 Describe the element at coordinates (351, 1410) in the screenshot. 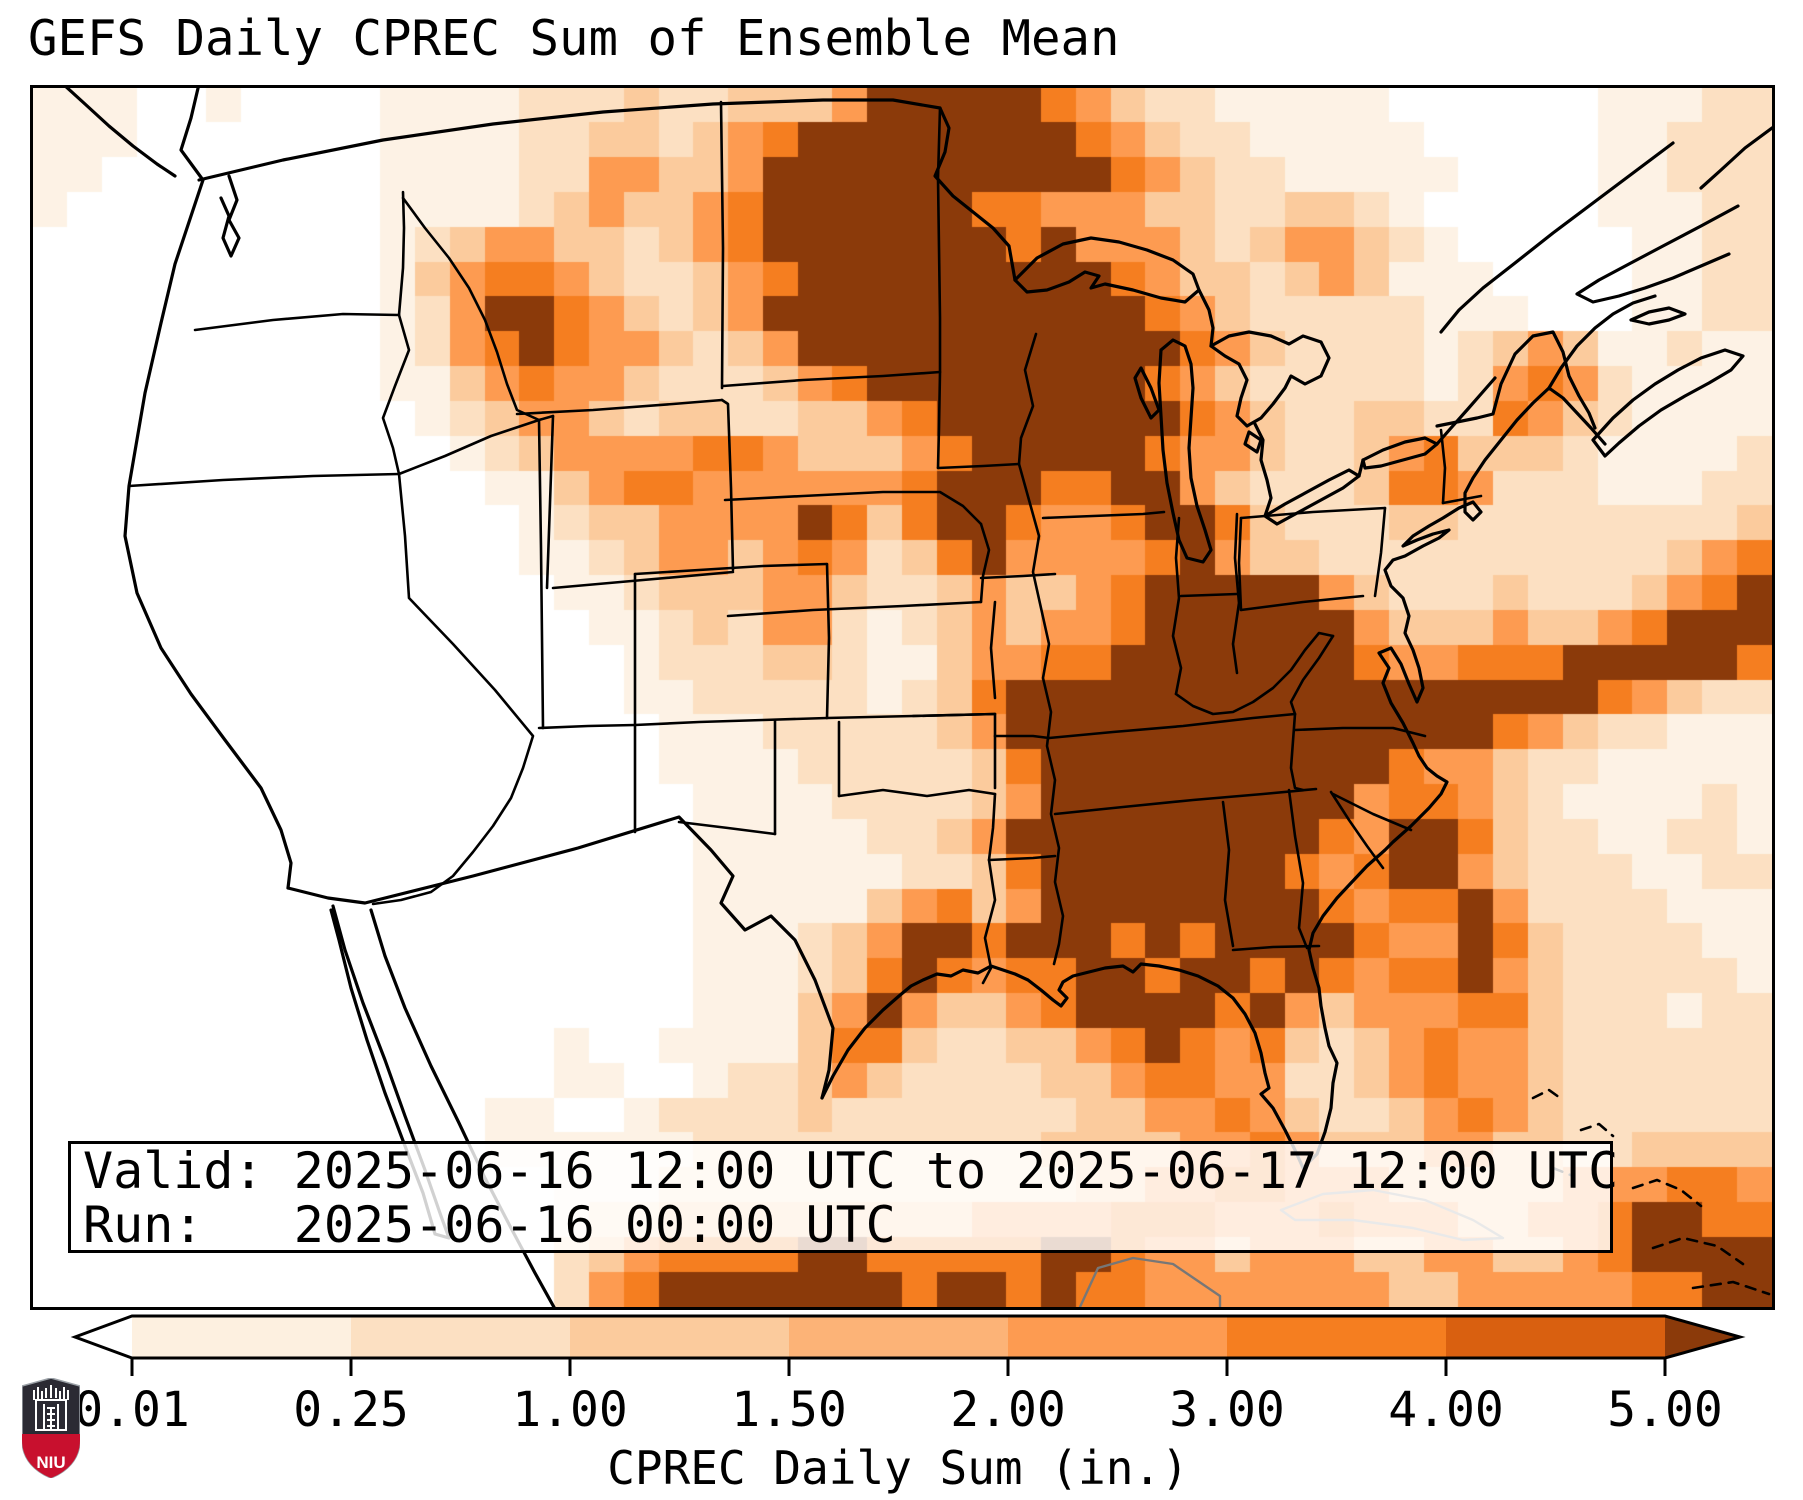

I see `colorbar-tick-label: 0.25` at that location.